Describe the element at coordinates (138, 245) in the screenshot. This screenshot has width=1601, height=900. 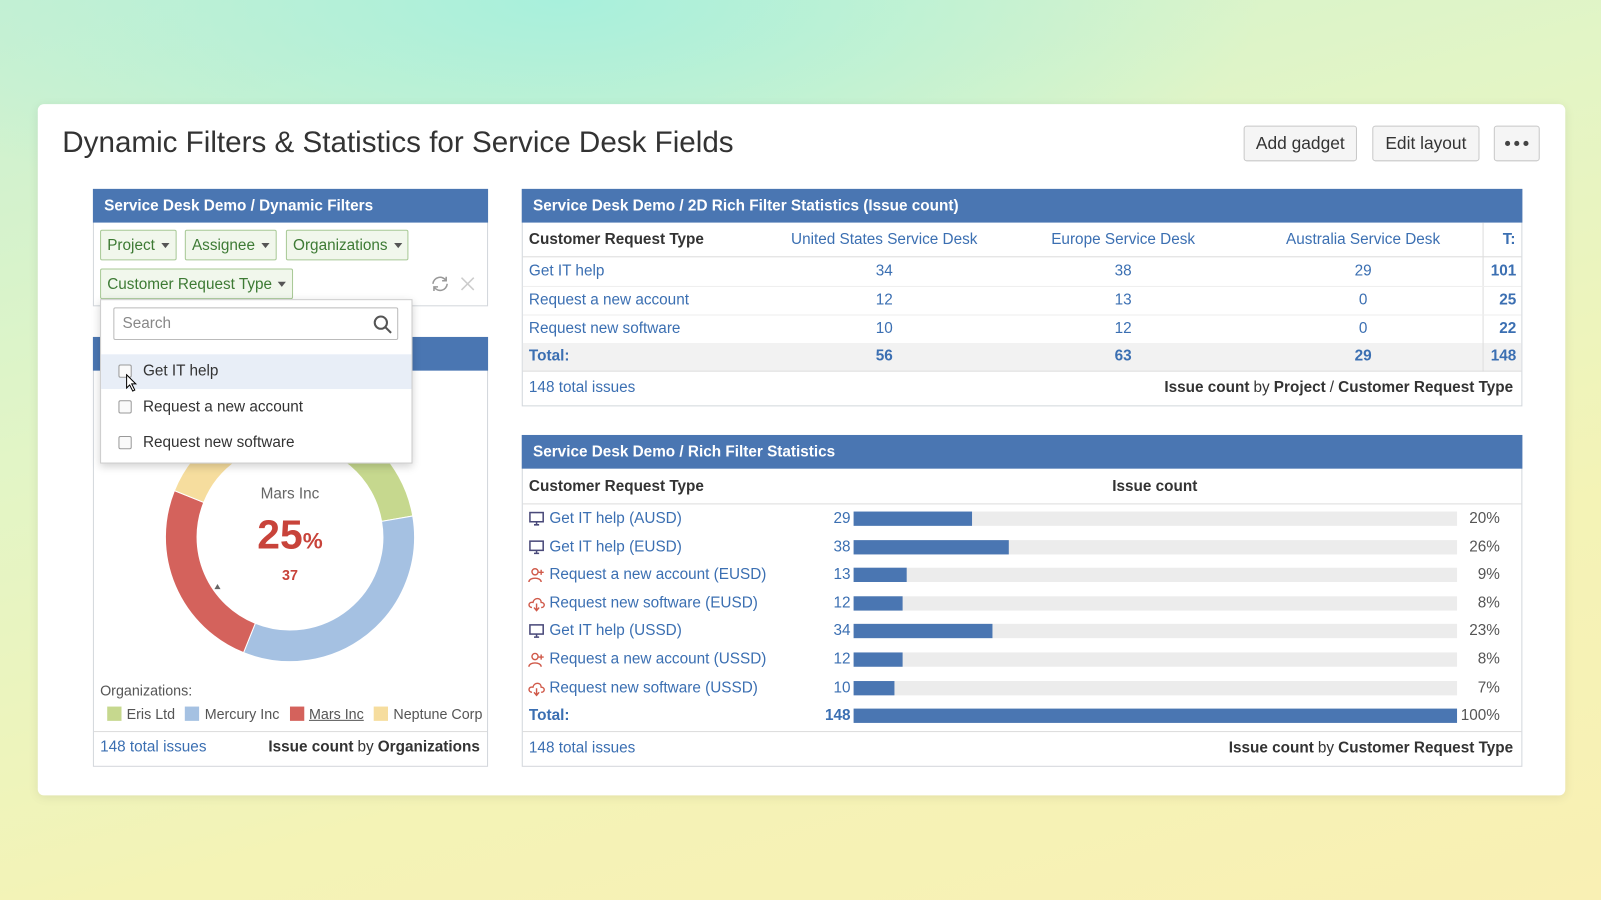
I see `filter-button: Project` at that location.